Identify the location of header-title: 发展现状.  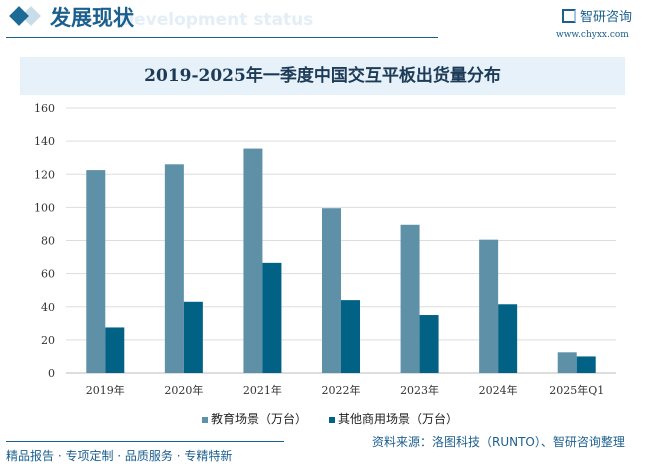
(92, 18).